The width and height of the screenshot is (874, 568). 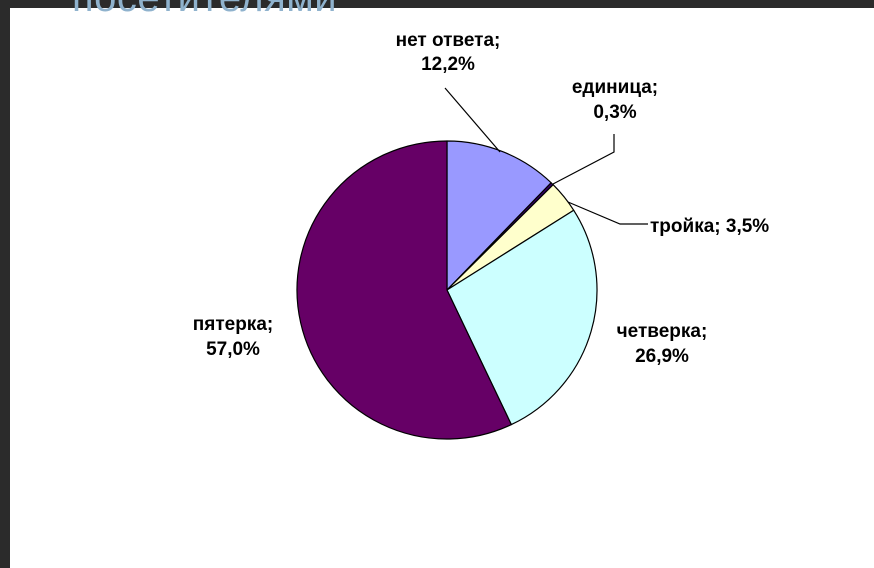 What do you see at coordinates (662, 331) in the screenshot?
I see `data-label-3-line-0: четверка;` at bounding box center [662, 331].